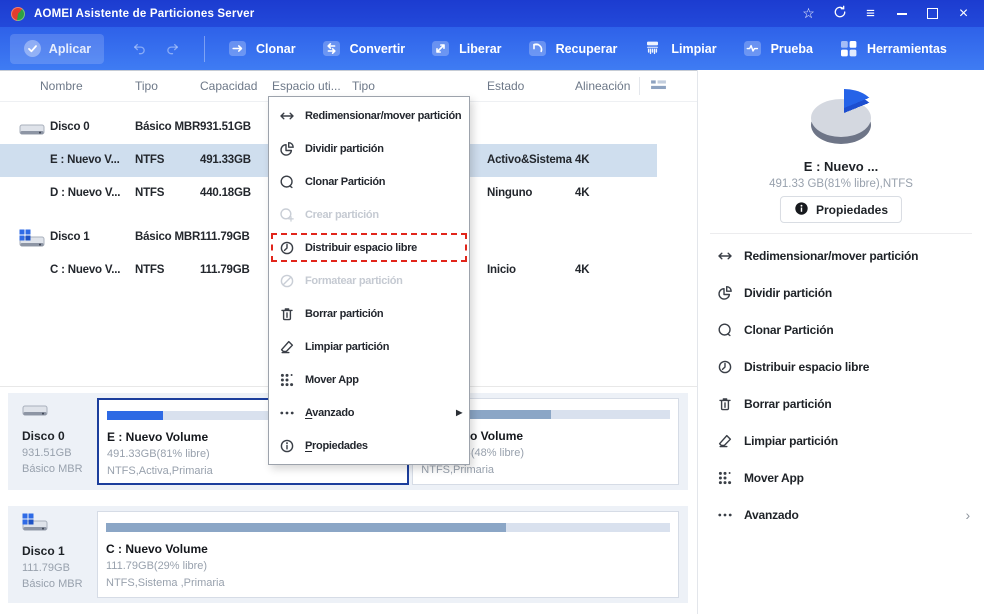 Image resolution: width=984 pixels, height=614 pixels. Describe the element at coordinates (369, 148) in the screenshot. I see `menu-item-dividir-particion: Dividir partición` at that location.